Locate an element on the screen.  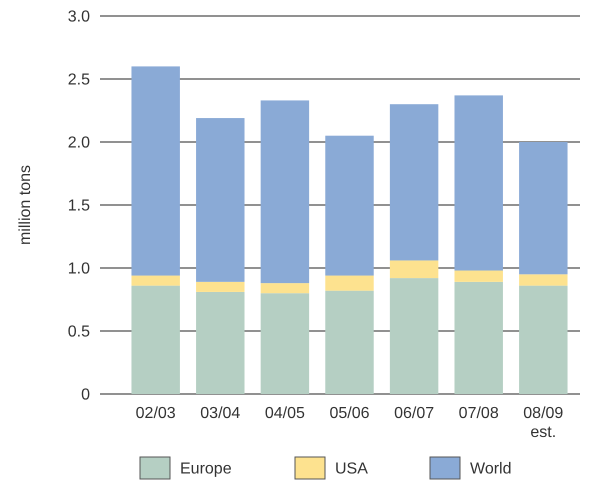
x-tick-label: 05/06 is located at coordinates (349, 413).